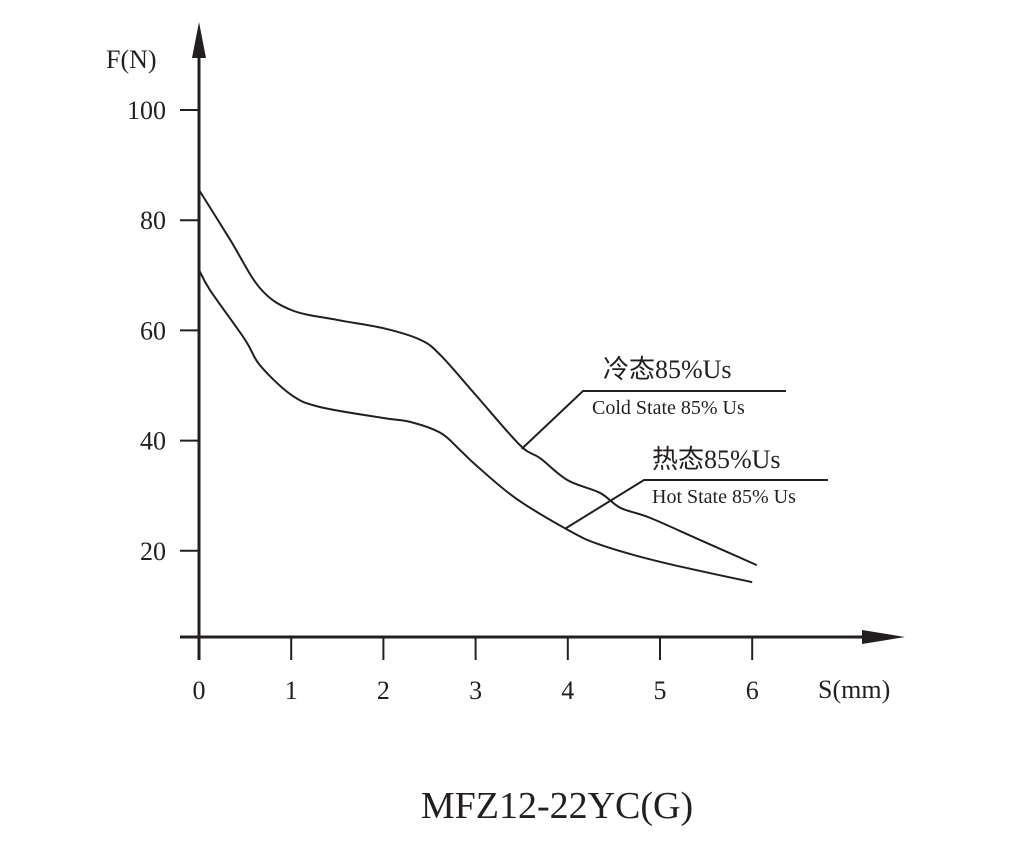  I want to click on x-tick-label: 3, so click(475, 690).